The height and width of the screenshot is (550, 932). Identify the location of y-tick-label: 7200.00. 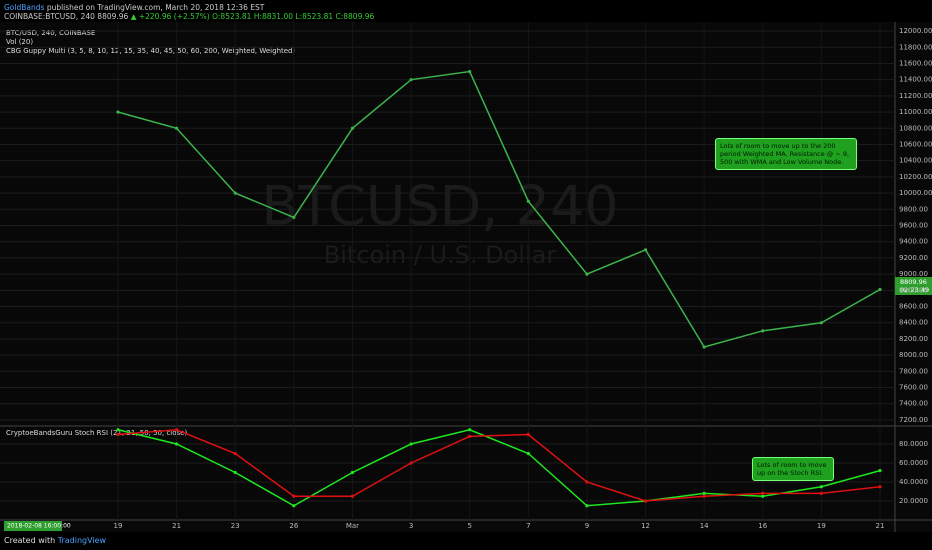
(913, 420).